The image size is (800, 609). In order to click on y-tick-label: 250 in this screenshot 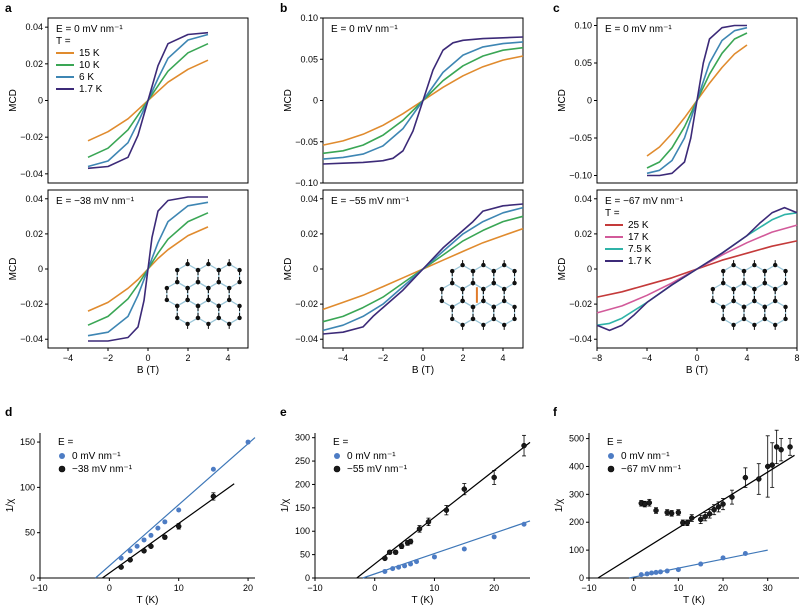, I will do `click(302, 461)`.